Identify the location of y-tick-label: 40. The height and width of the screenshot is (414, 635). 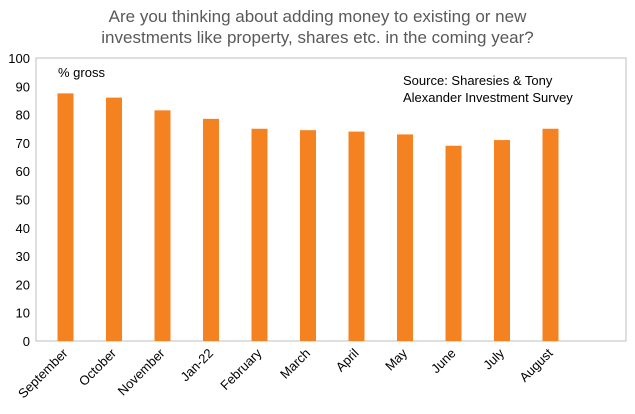
(23, 228).